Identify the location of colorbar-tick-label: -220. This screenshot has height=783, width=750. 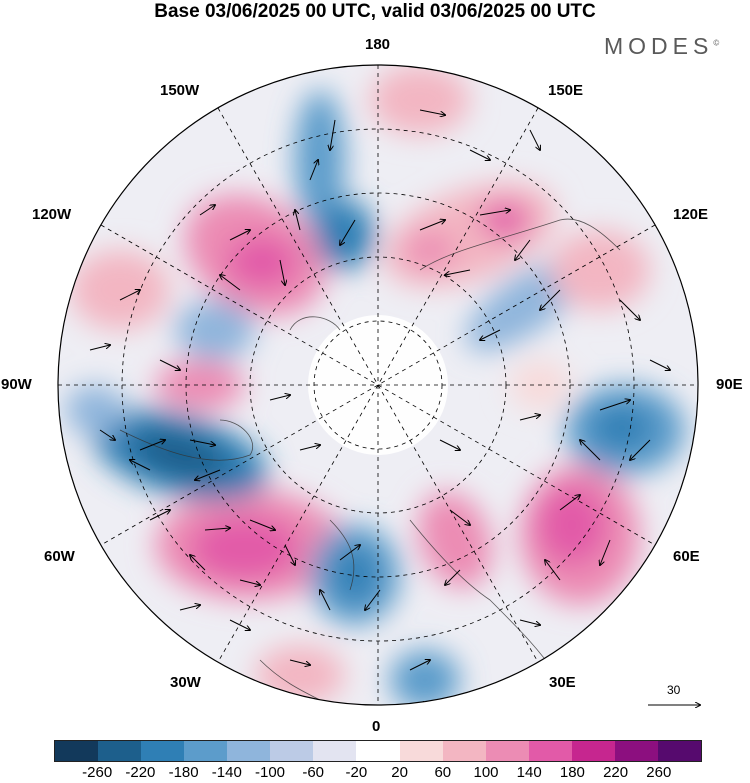
(140, 772).